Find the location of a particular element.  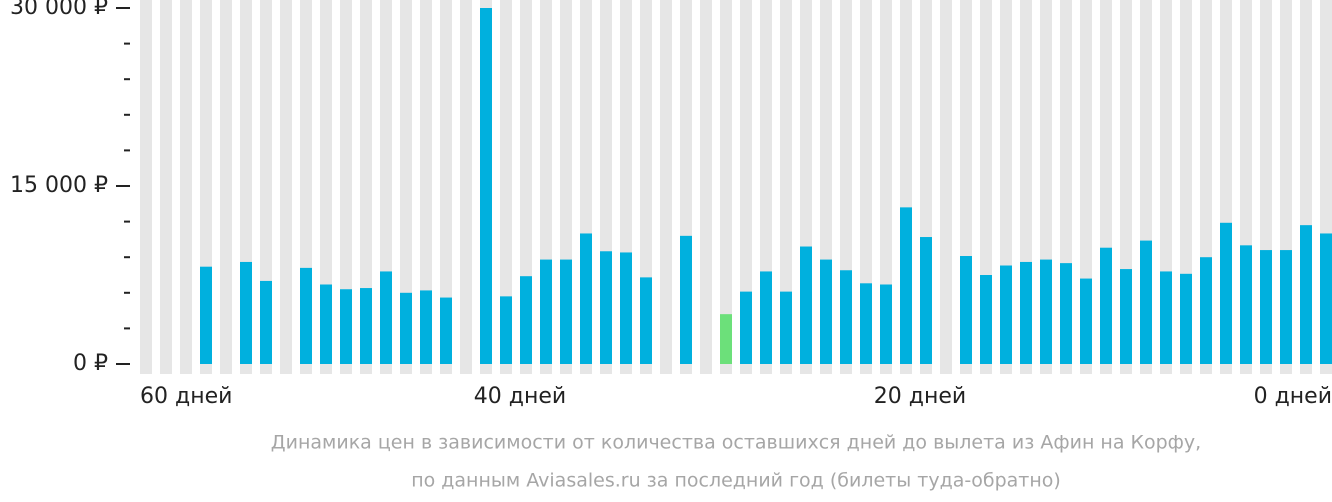

x-tick-label: 20 дней is located at coordinates (920, 396).